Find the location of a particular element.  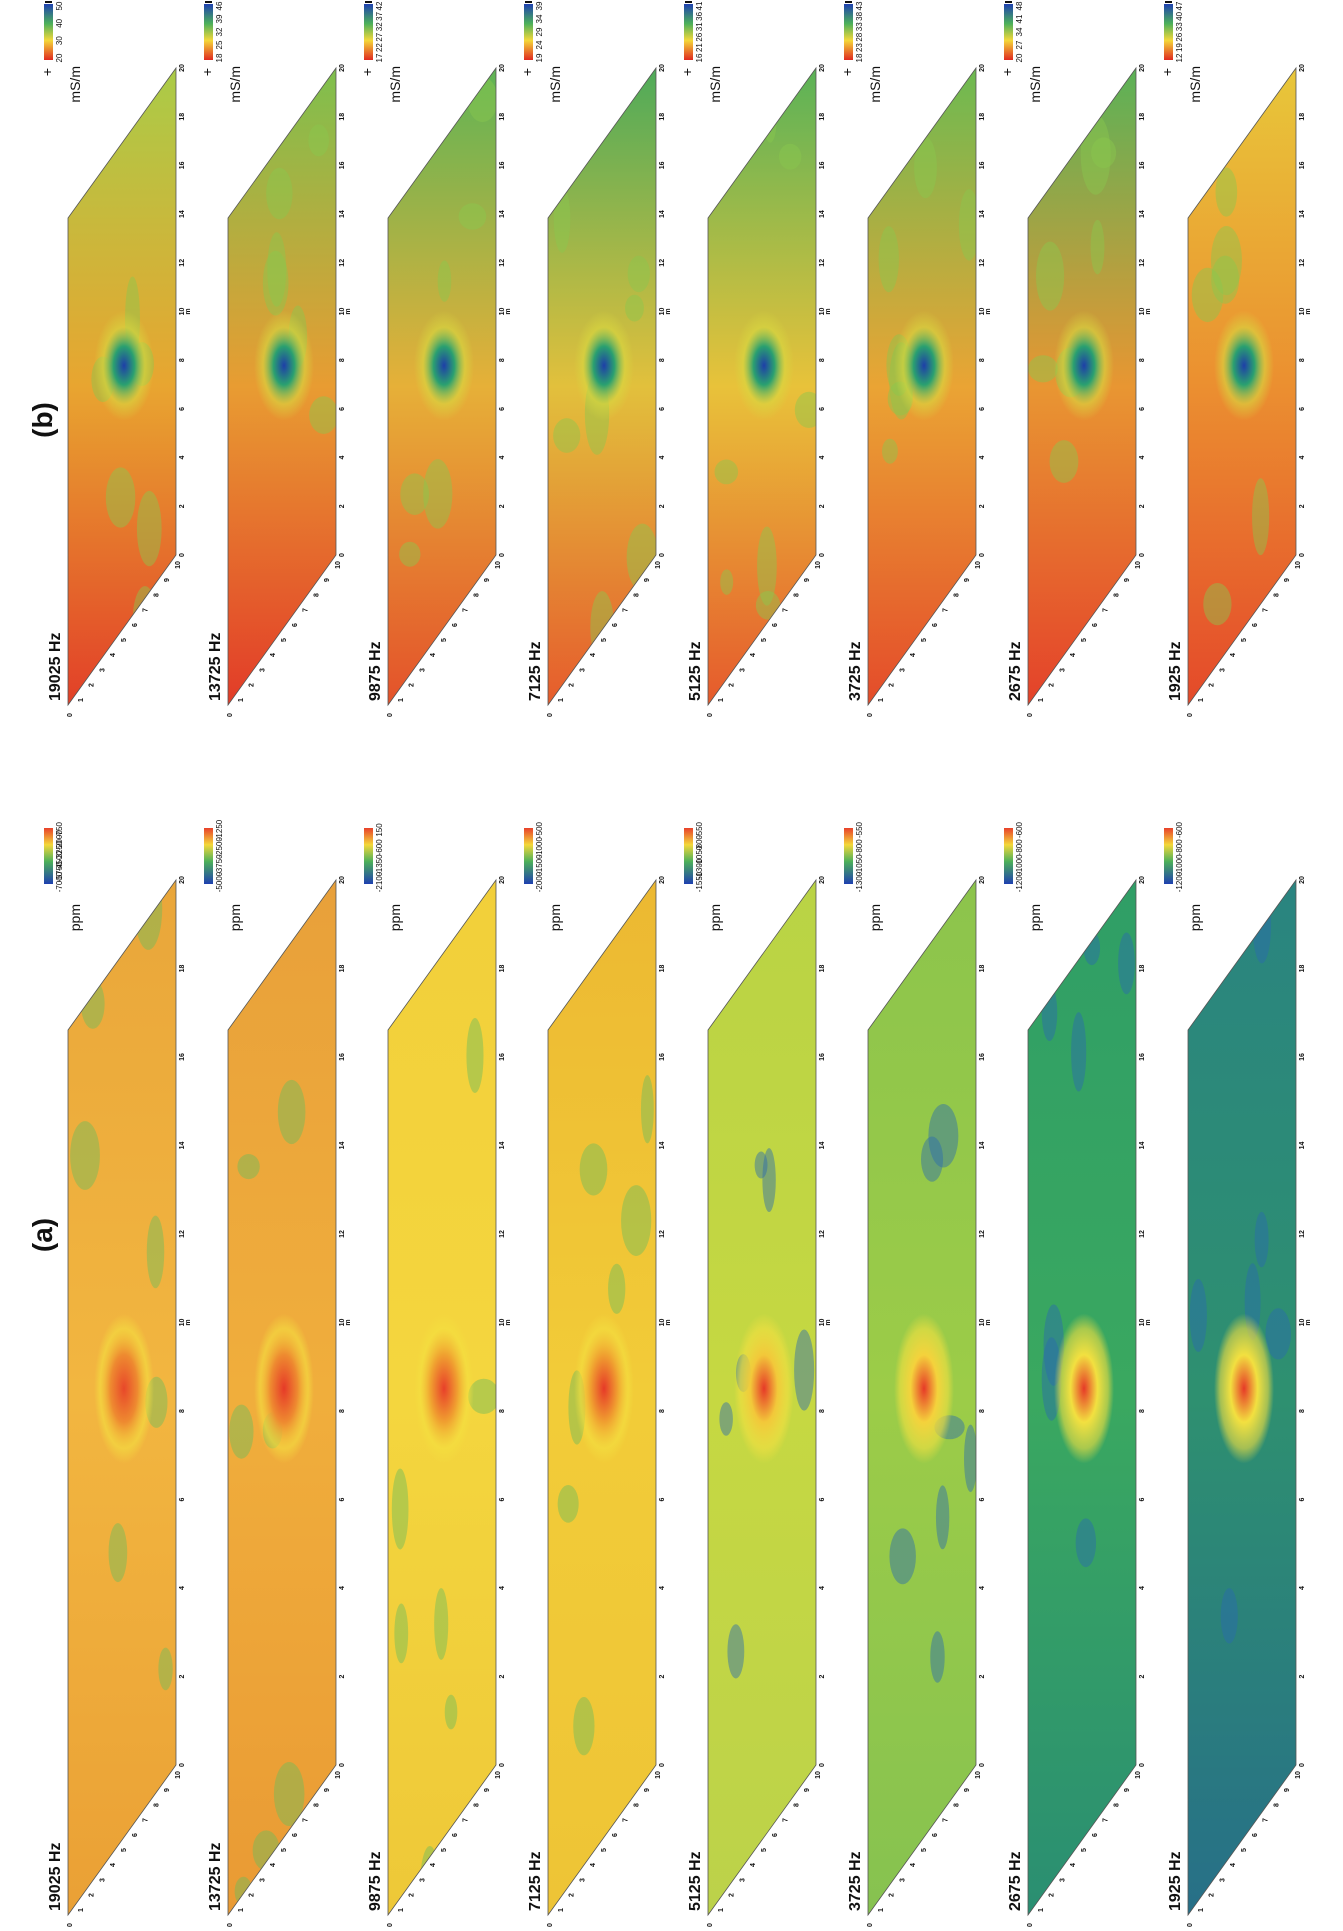

colorbar-tick-label: 19 is located at coordinates (539, 57).